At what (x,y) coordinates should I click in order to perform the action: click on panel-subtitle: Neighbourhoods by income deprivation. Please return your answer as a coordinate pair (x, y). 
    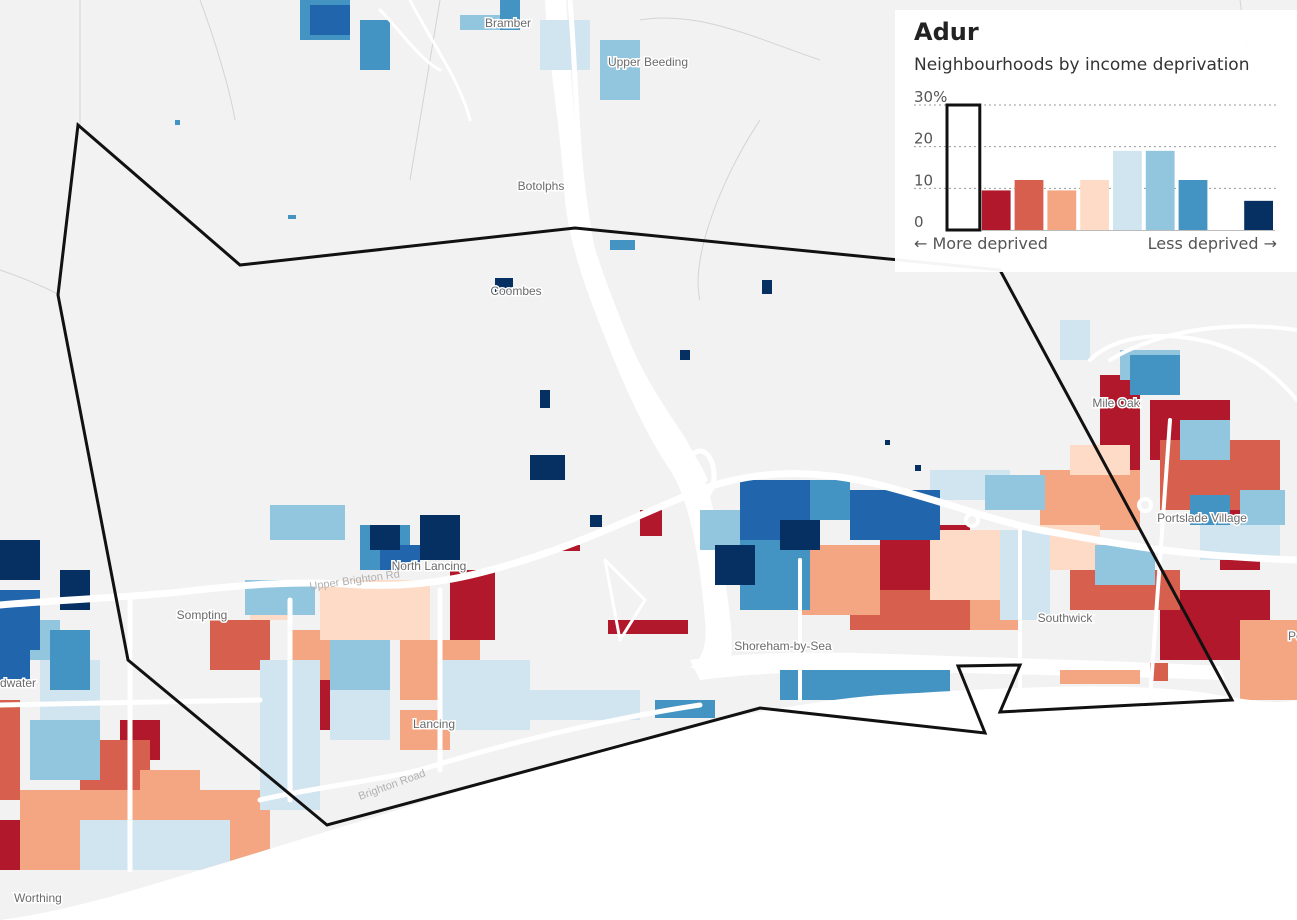
    Looking at the image, I should click on (1082, 65).